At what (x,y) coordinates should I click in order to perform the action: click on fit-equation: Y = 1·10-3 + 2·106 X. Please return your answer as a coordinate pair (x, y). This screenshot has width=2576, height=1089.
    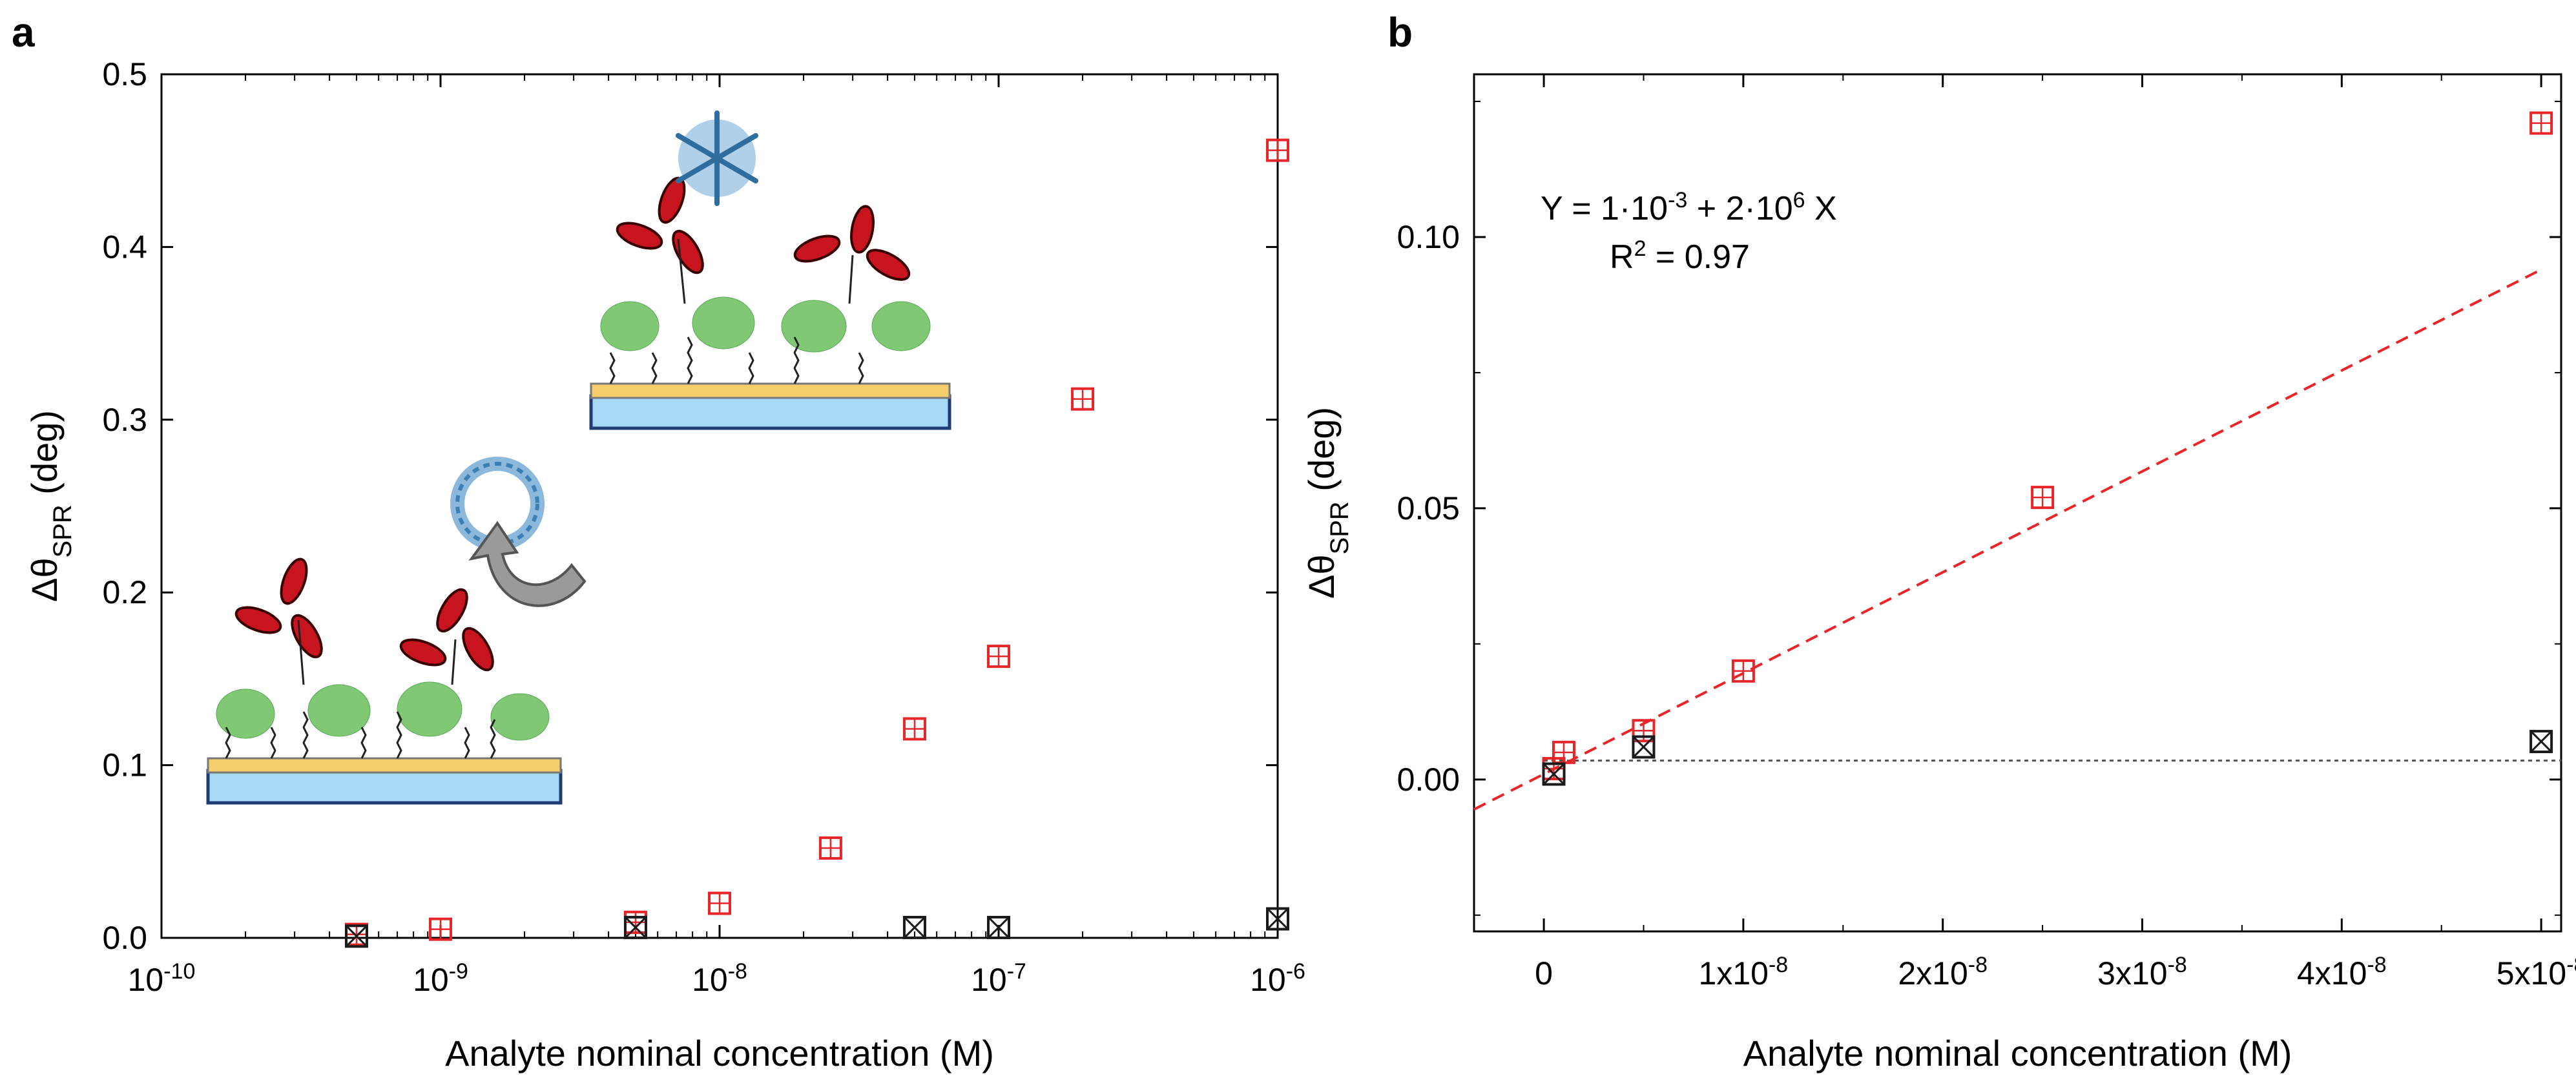
    Looking at the image, I should click on (1689, 207).